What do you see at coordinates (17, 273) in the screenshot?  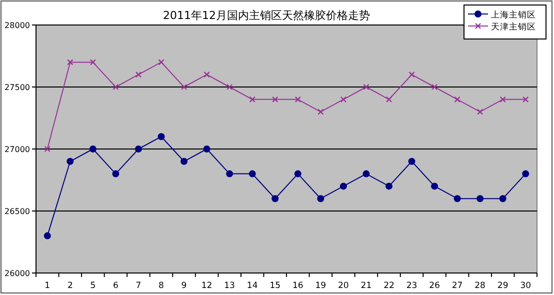 I see `y-tick-label: 26000` at bounding box center [17, 273].